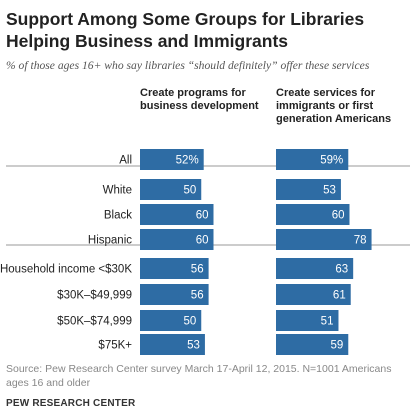  Describe the element at coordinates (125, 161) in the screenshot. I see `category-label: All` at that location.